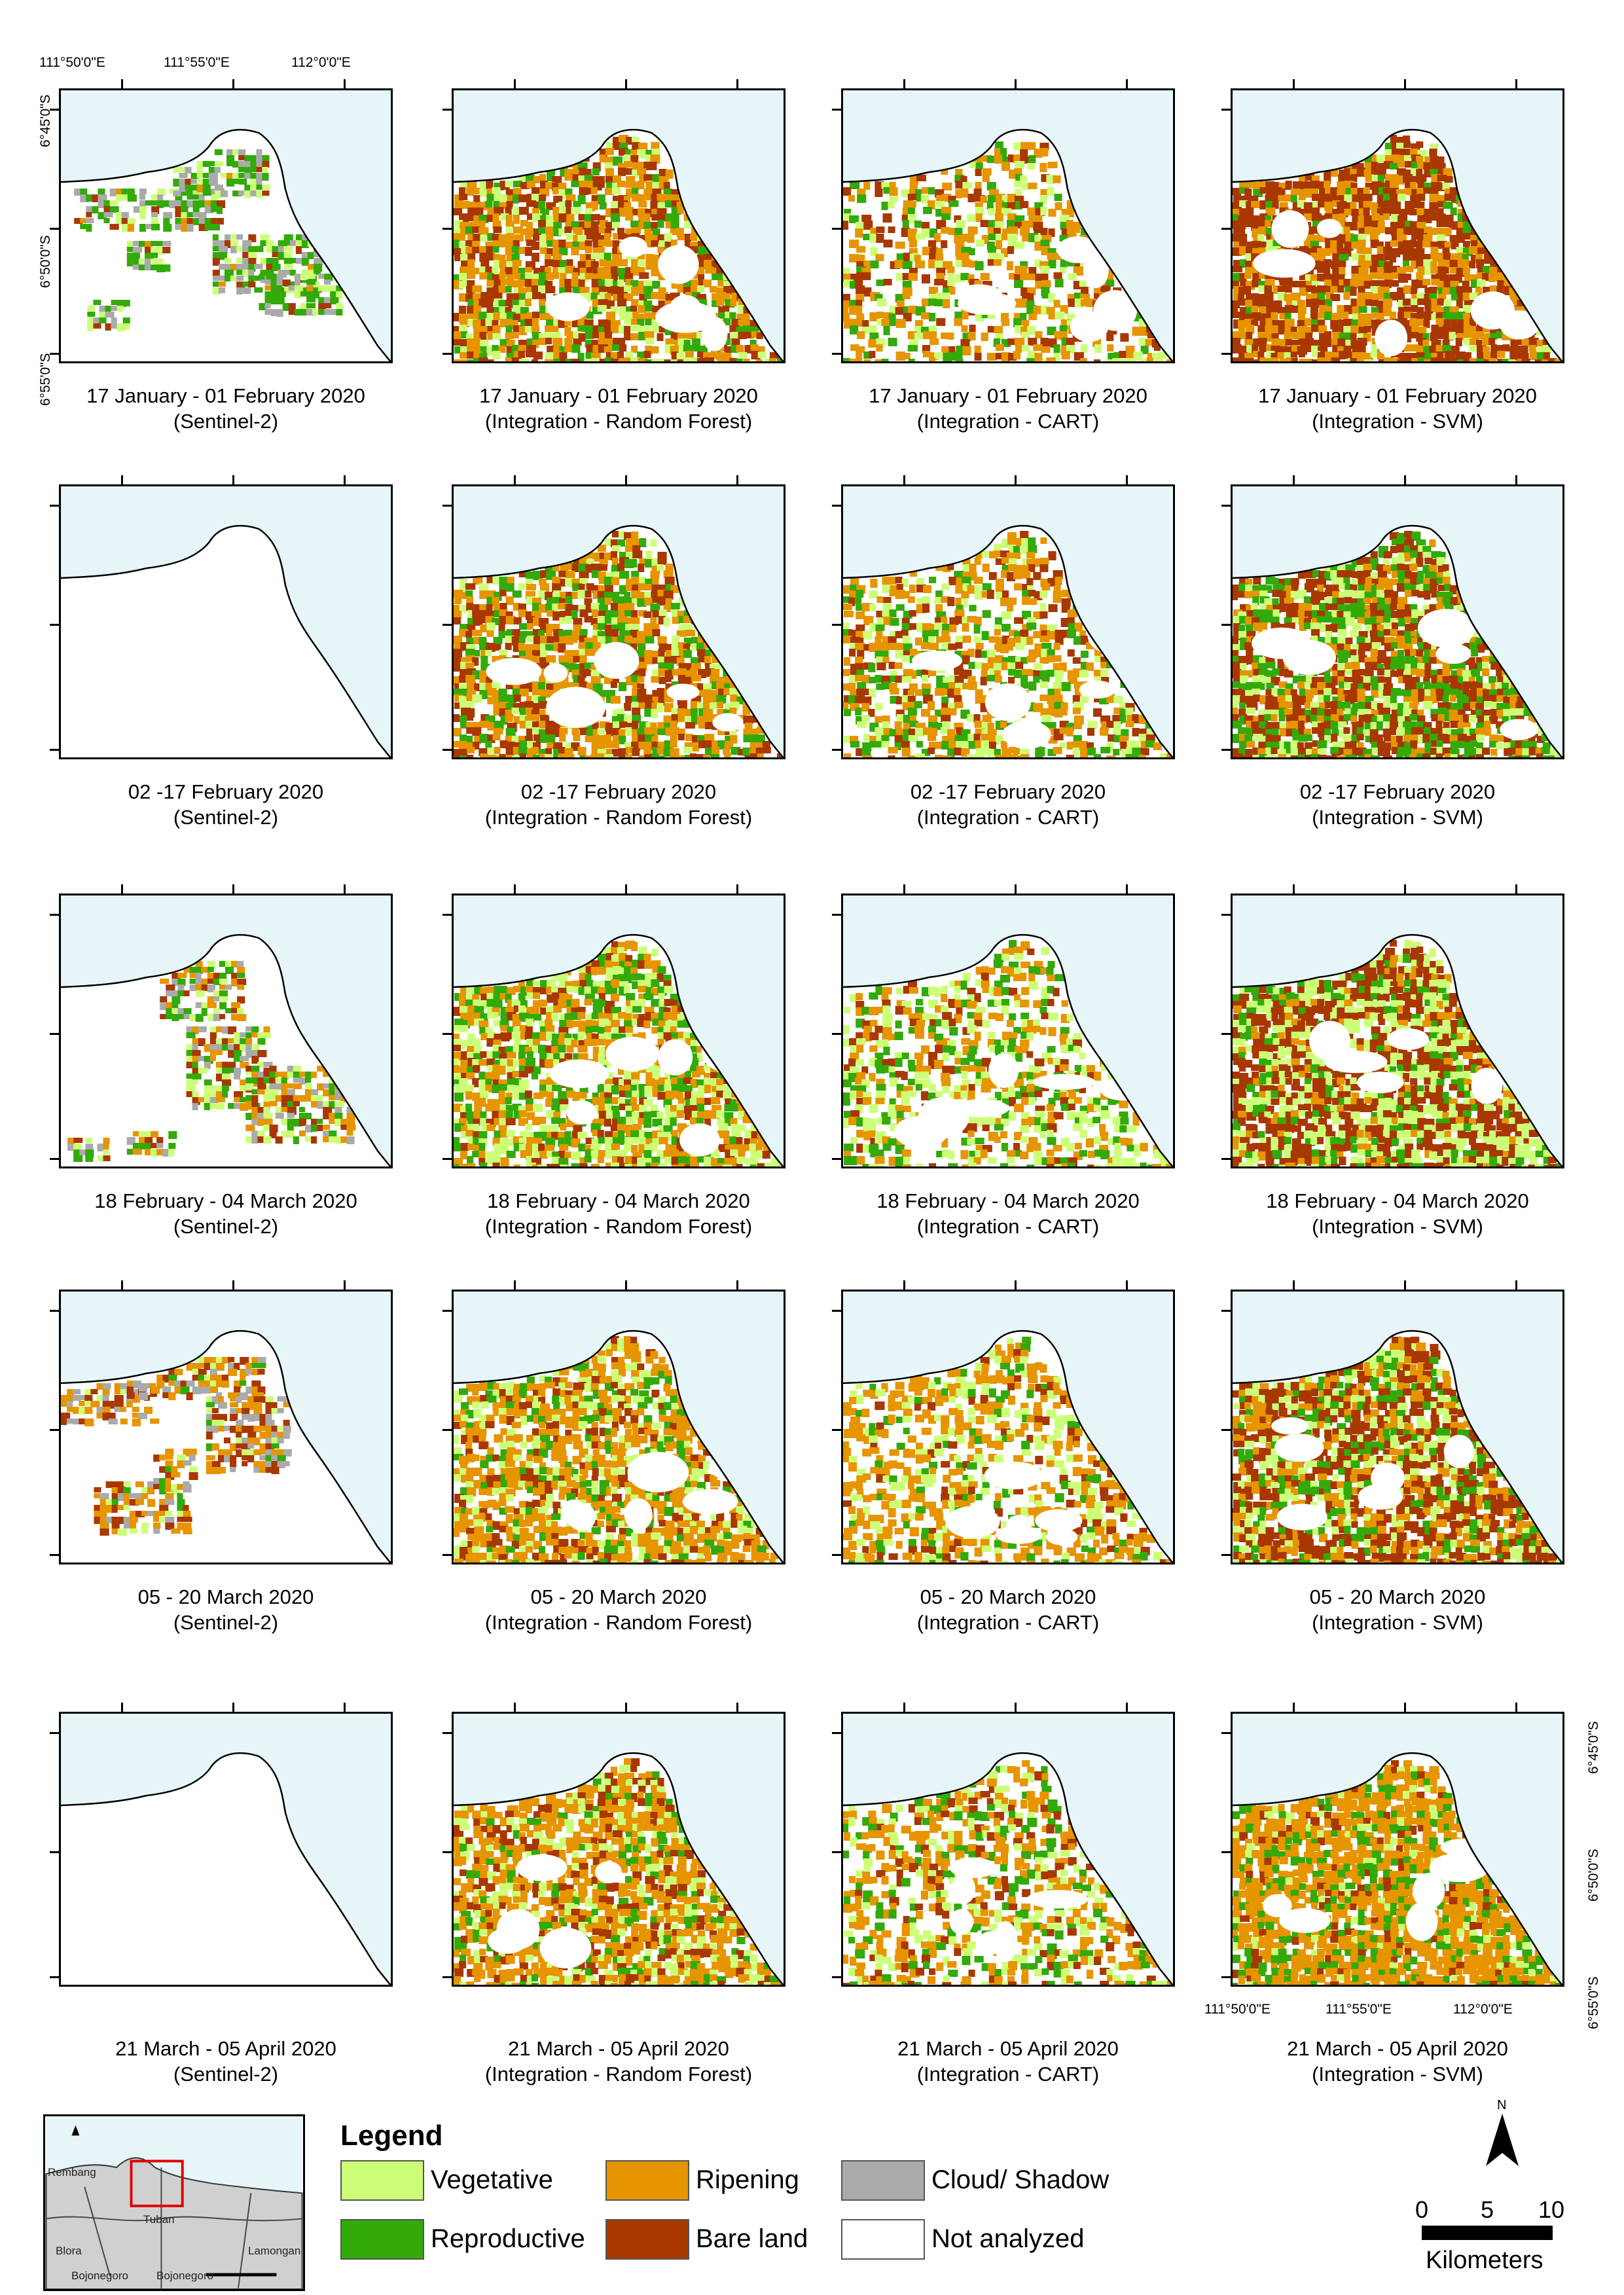  What do you see at coordinates (1008, 645) in the screenshot?
I see `map-panel-r2-cart: 02 -17 February 2020 (Integration - CART)` at bounding box center [1008, 645].